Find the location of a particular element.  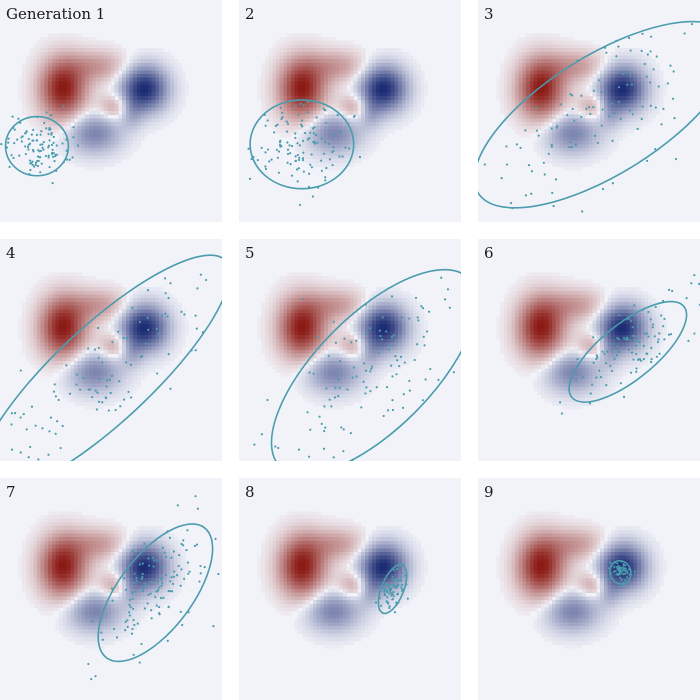

sample-points is located at coordinates (586, 118).